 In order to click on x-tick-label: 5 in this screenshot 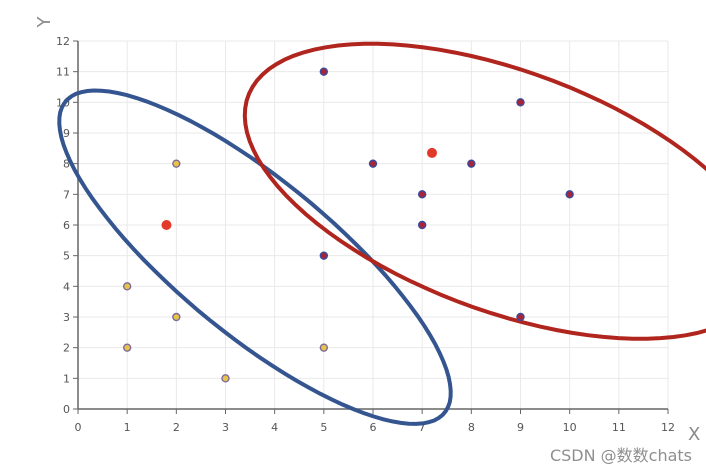, I will do `click(323, 427)`.